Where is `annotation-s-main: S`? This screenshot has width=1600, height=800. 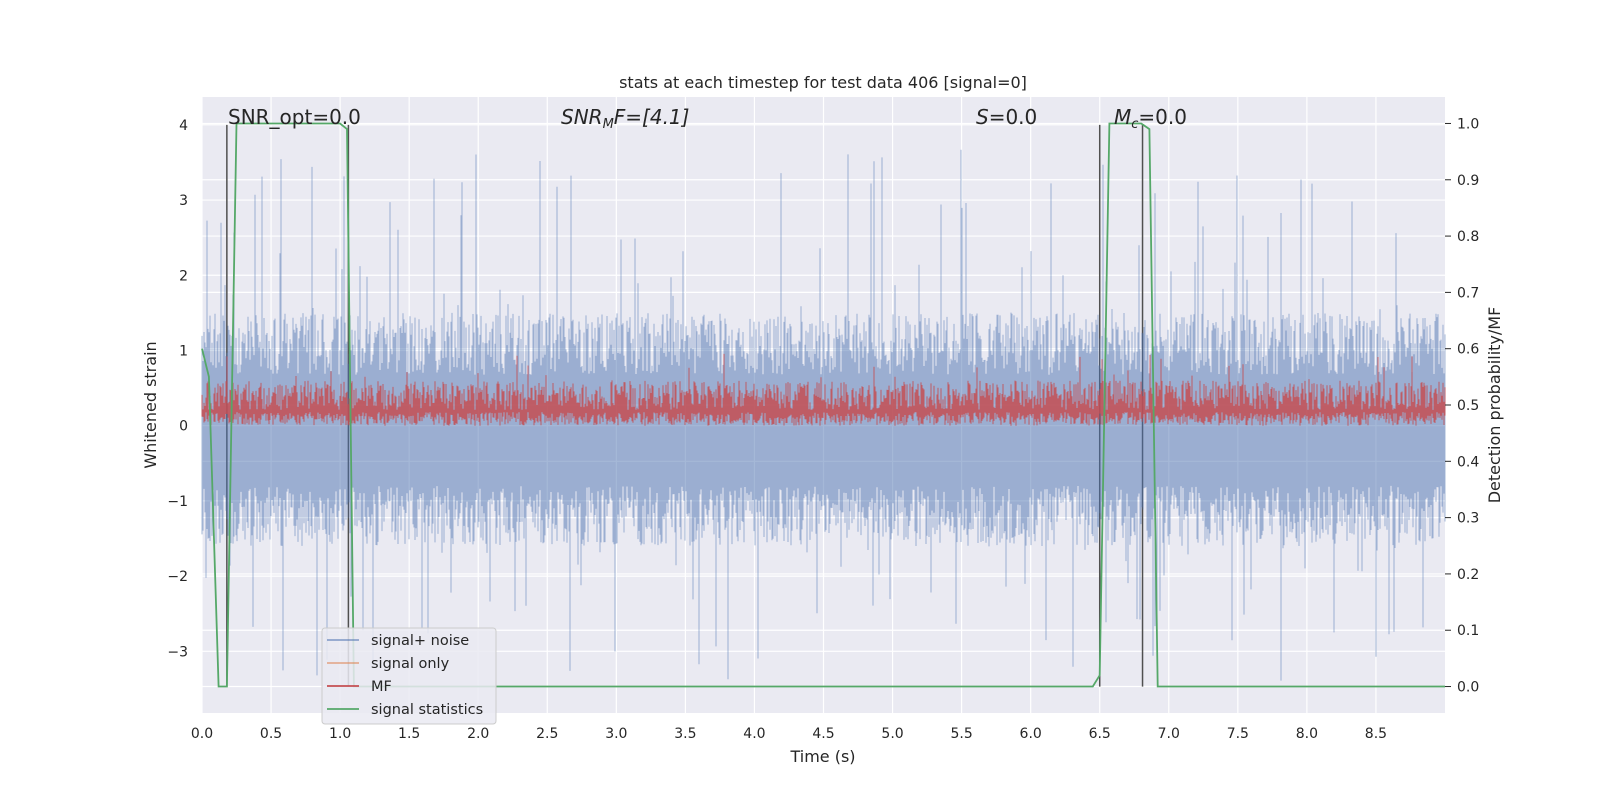
annotation-s-main: S is located at coordinates (982, 117).